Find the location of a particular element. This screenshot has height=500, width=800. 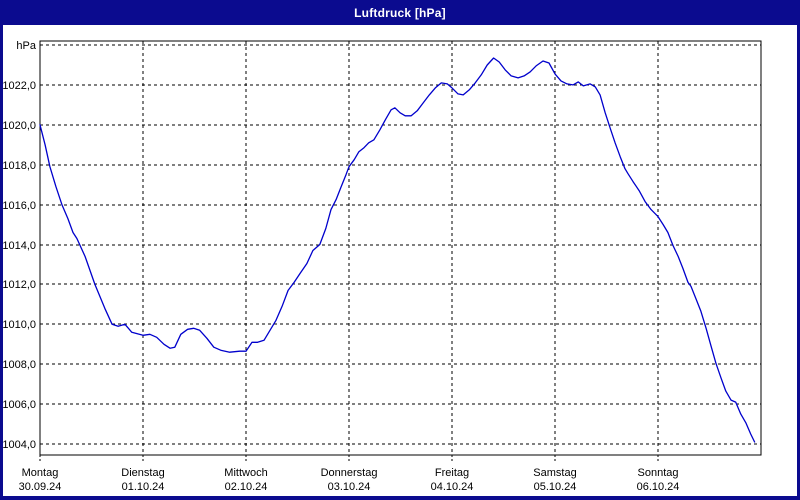

x-axis-day-label: Dienstag is located at coordinates (142, 473).